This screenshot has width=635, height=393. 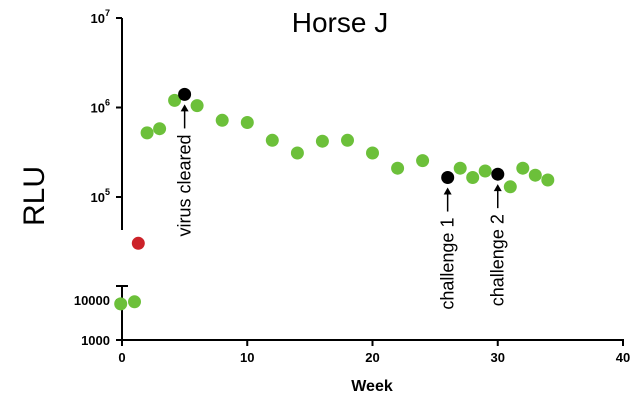 What do you see at coordinates (100, 17) in the screenshot?
I see `y-tick-label: 10⁷` at bounding box center [100, 17].